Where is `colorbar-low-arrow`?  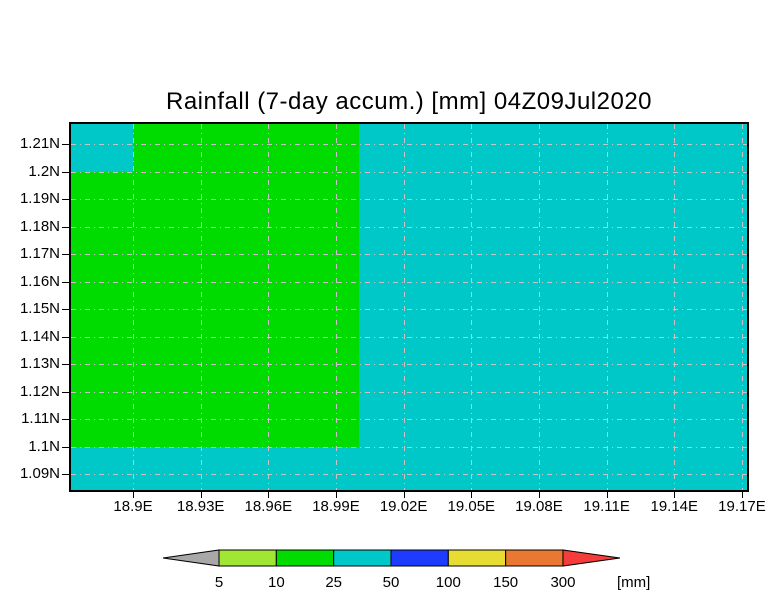 colorbar-low-arrow is located at coordinates (191, 558).